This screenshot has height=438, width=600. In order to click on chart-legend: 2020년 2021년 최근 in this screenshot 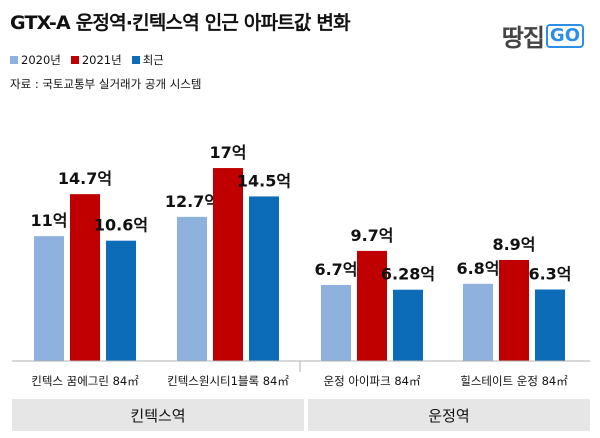, I will do `click(87, 60)`.